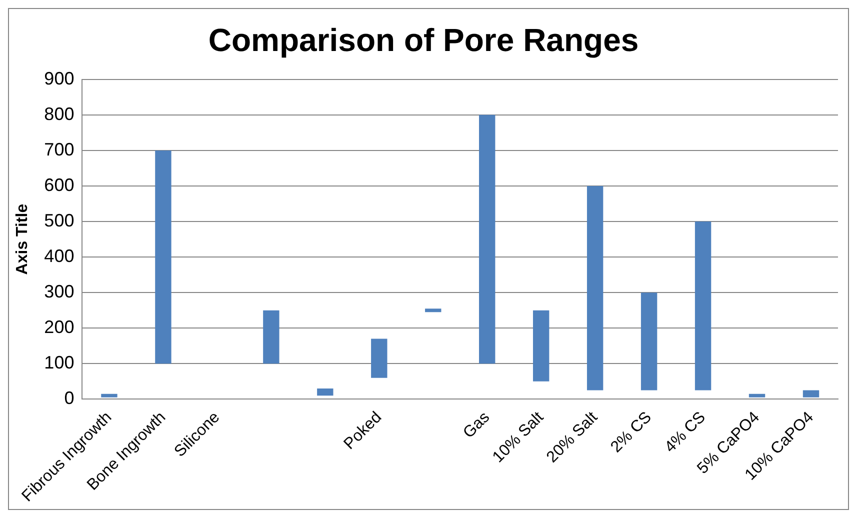 This screenshot has width=859, height=520. What do you see at coordinates (69, 398) in the screenshot?
I see `y-tick-label: 0` at bounding box center [69, 398].